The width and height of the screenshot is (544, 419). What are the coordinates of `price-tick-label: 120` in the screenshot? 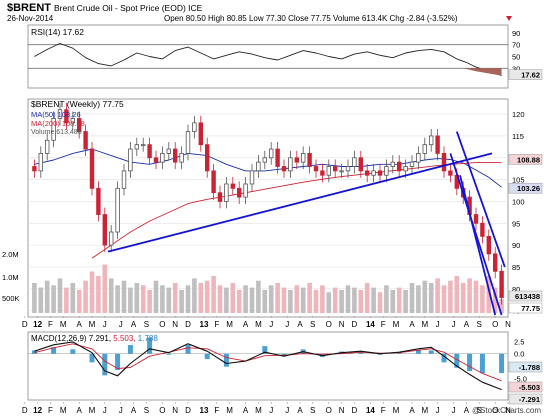 It's located at (518, 114).